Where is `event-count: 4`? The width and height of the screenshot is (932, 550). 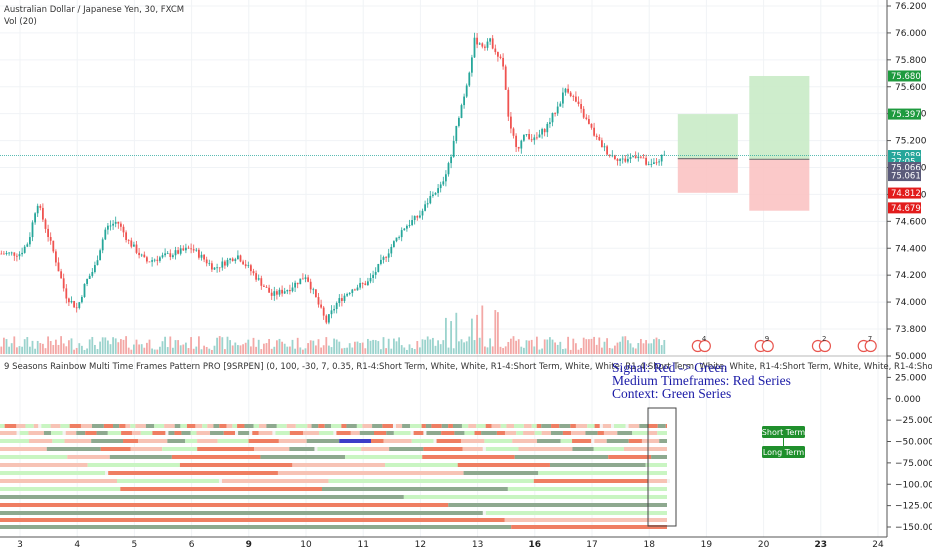 event-count: 4 is located at coordinates (704, 339).